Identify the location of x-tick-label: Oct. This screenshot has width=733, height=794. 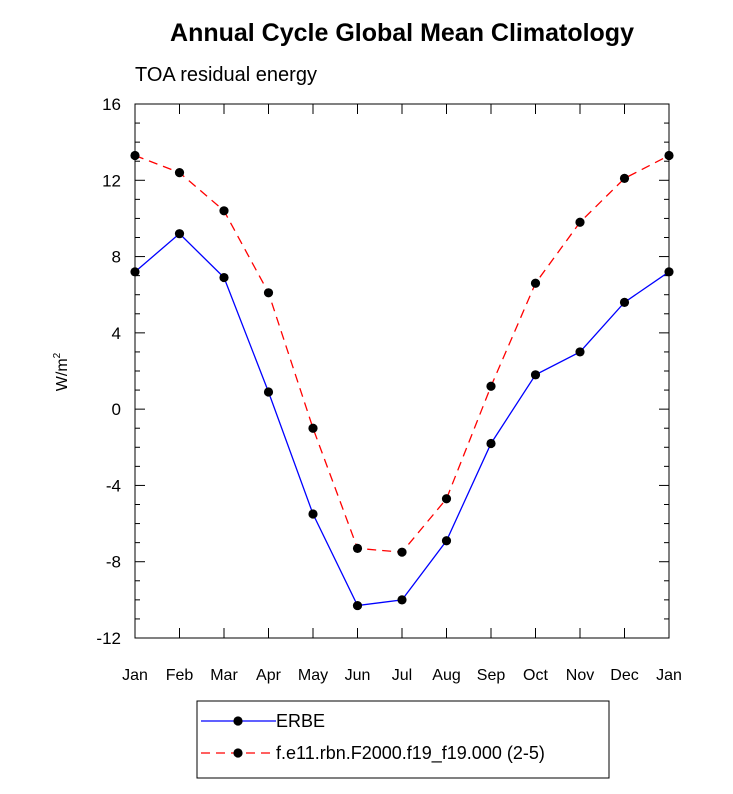
(535, 675).